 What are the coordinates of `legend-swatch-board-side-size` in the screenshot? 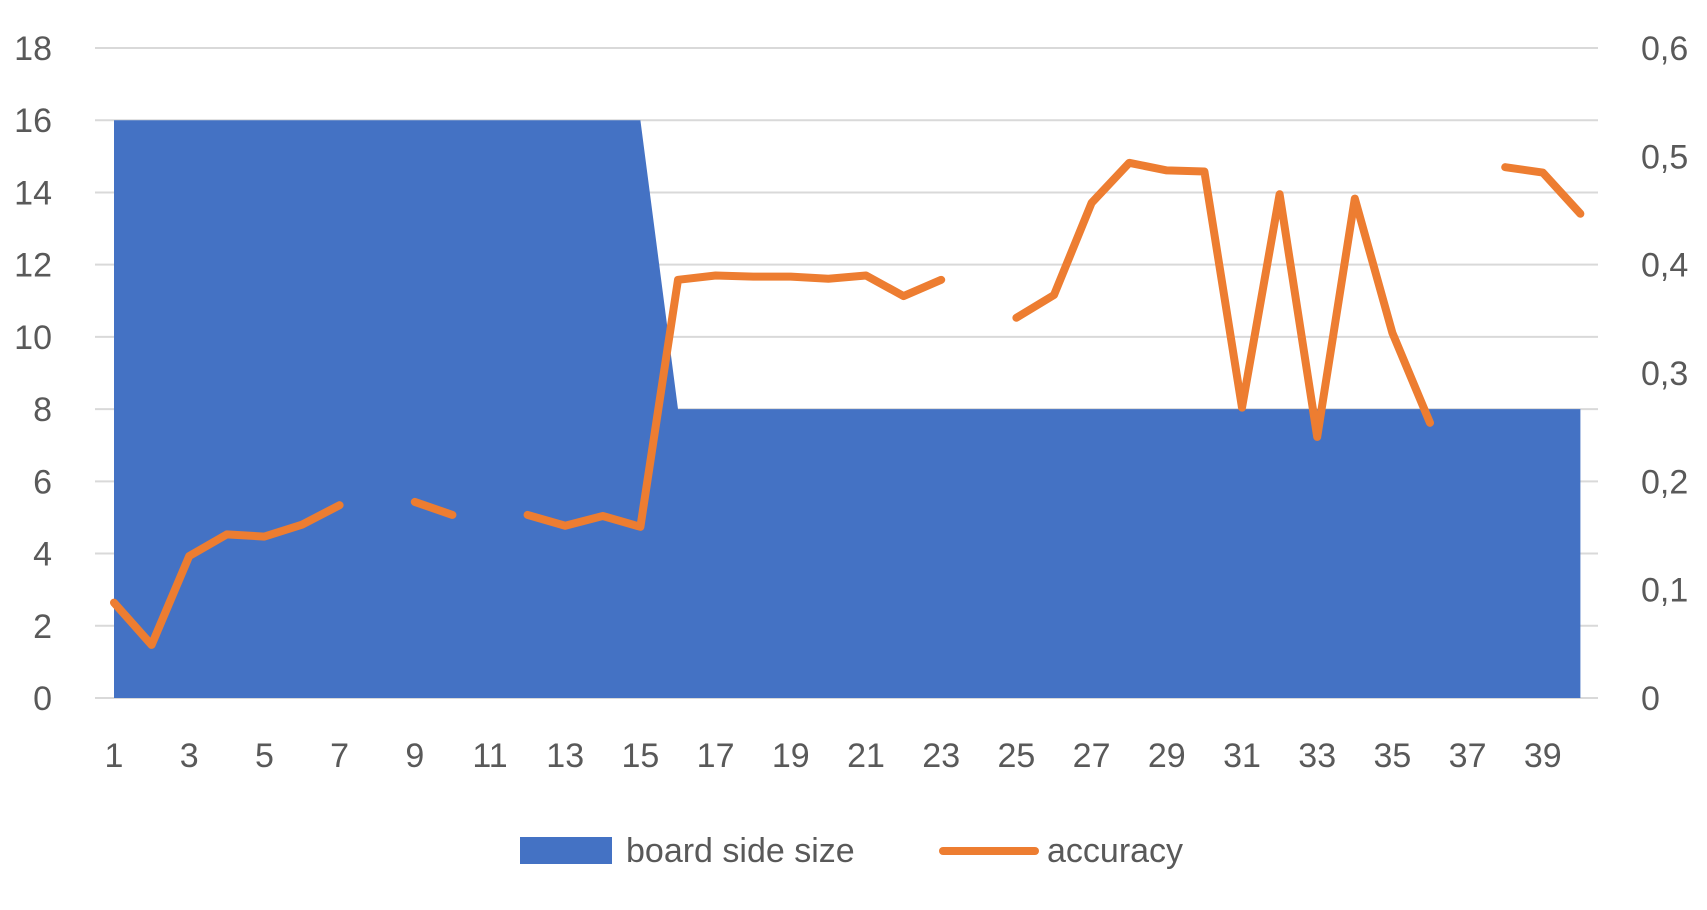 It's located at (566, 850).